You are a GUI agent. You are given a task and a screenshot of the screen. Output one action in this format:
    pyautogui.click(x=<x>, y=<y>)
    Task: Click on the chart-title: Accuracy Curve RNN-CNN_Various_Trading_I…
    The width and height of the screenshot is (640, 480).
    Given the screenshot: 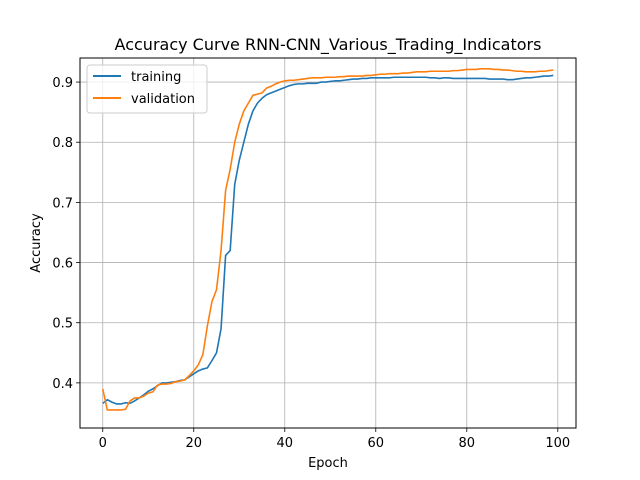 What is the action you would take?
    pyautogui.click(x=328, y=45)
    